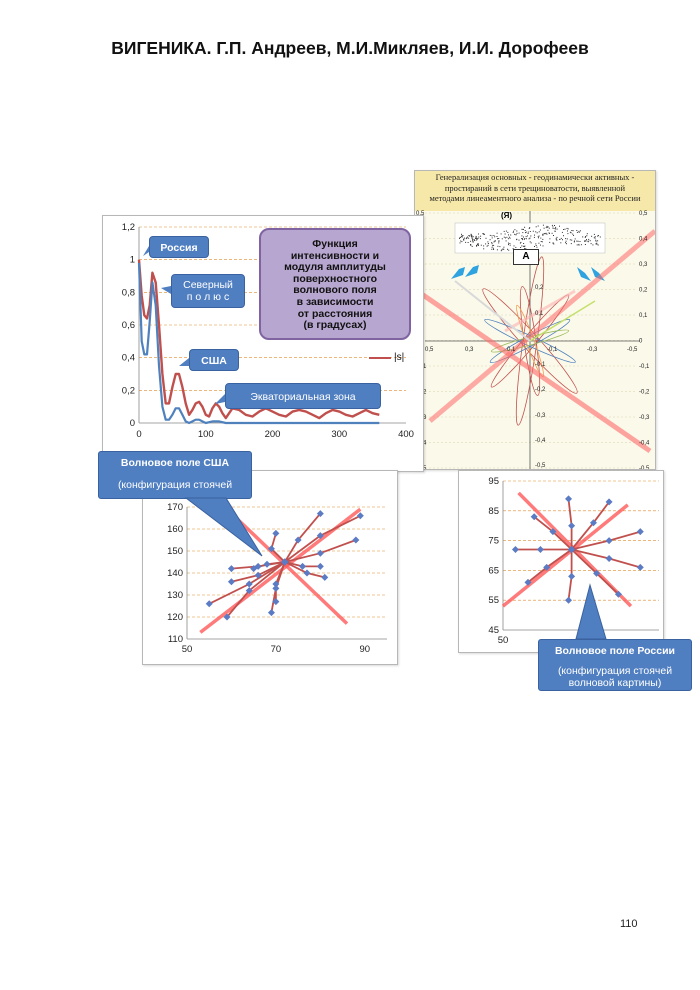 The width and height of the screenshot is (700, 990). I want to click on map-right-tick-label: 0,1, so click(643, 316).